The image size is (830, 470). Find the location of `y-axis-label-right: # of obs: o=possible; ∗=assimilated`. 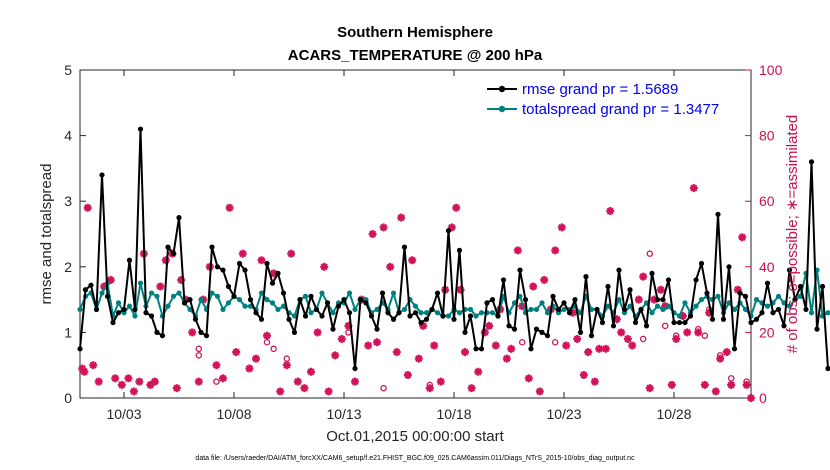

y-axis-label-right: # of obs: o=possible; ∗=assimilated is located at coordinates (792, 234).